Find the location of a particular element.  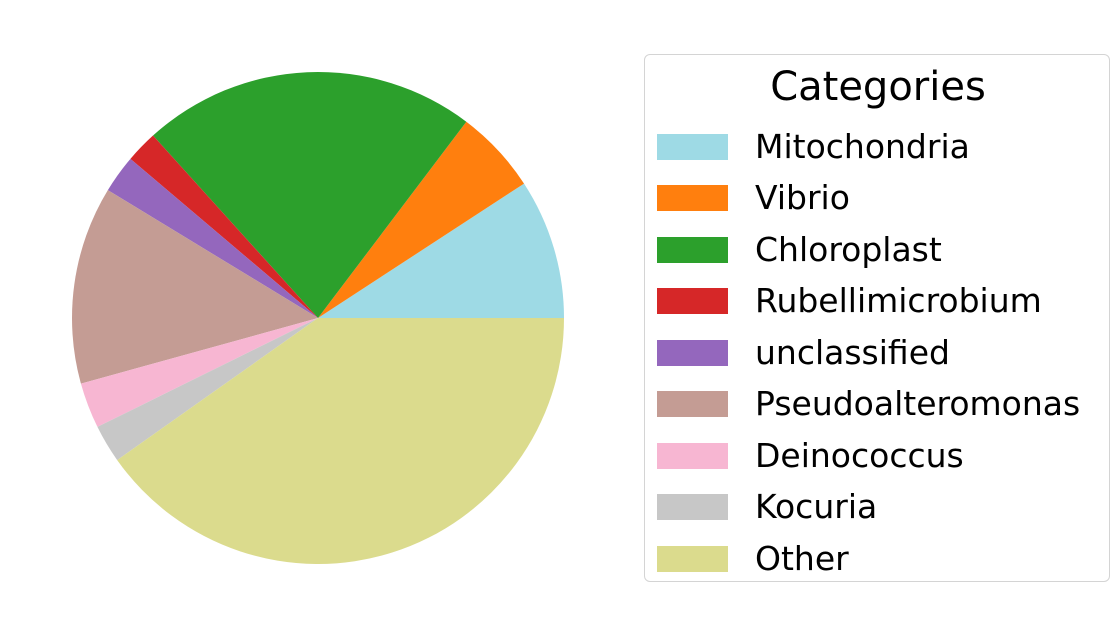

legend-item-kocuria: Kocuria is located at coordinates (868, 508).